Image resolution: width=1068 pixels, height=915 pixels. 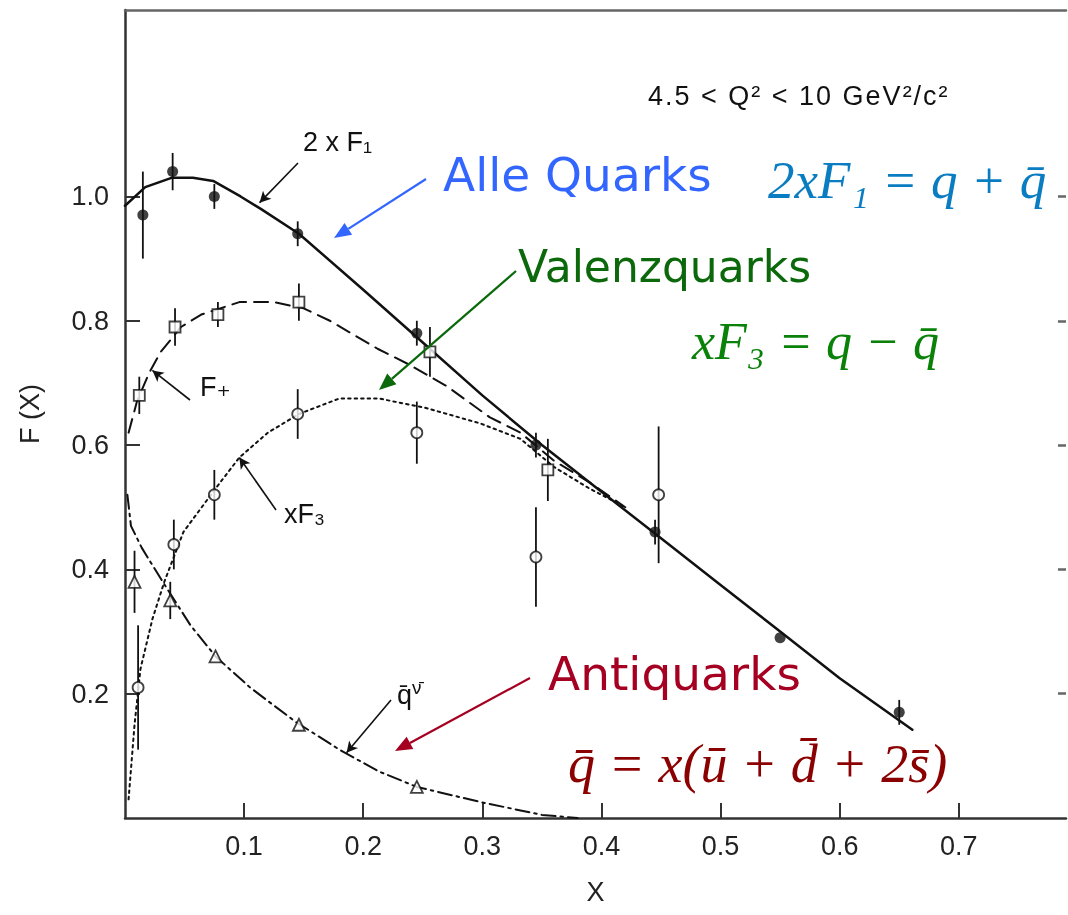 I want to click on x-axis-title: X, so click(x=595, y=891).